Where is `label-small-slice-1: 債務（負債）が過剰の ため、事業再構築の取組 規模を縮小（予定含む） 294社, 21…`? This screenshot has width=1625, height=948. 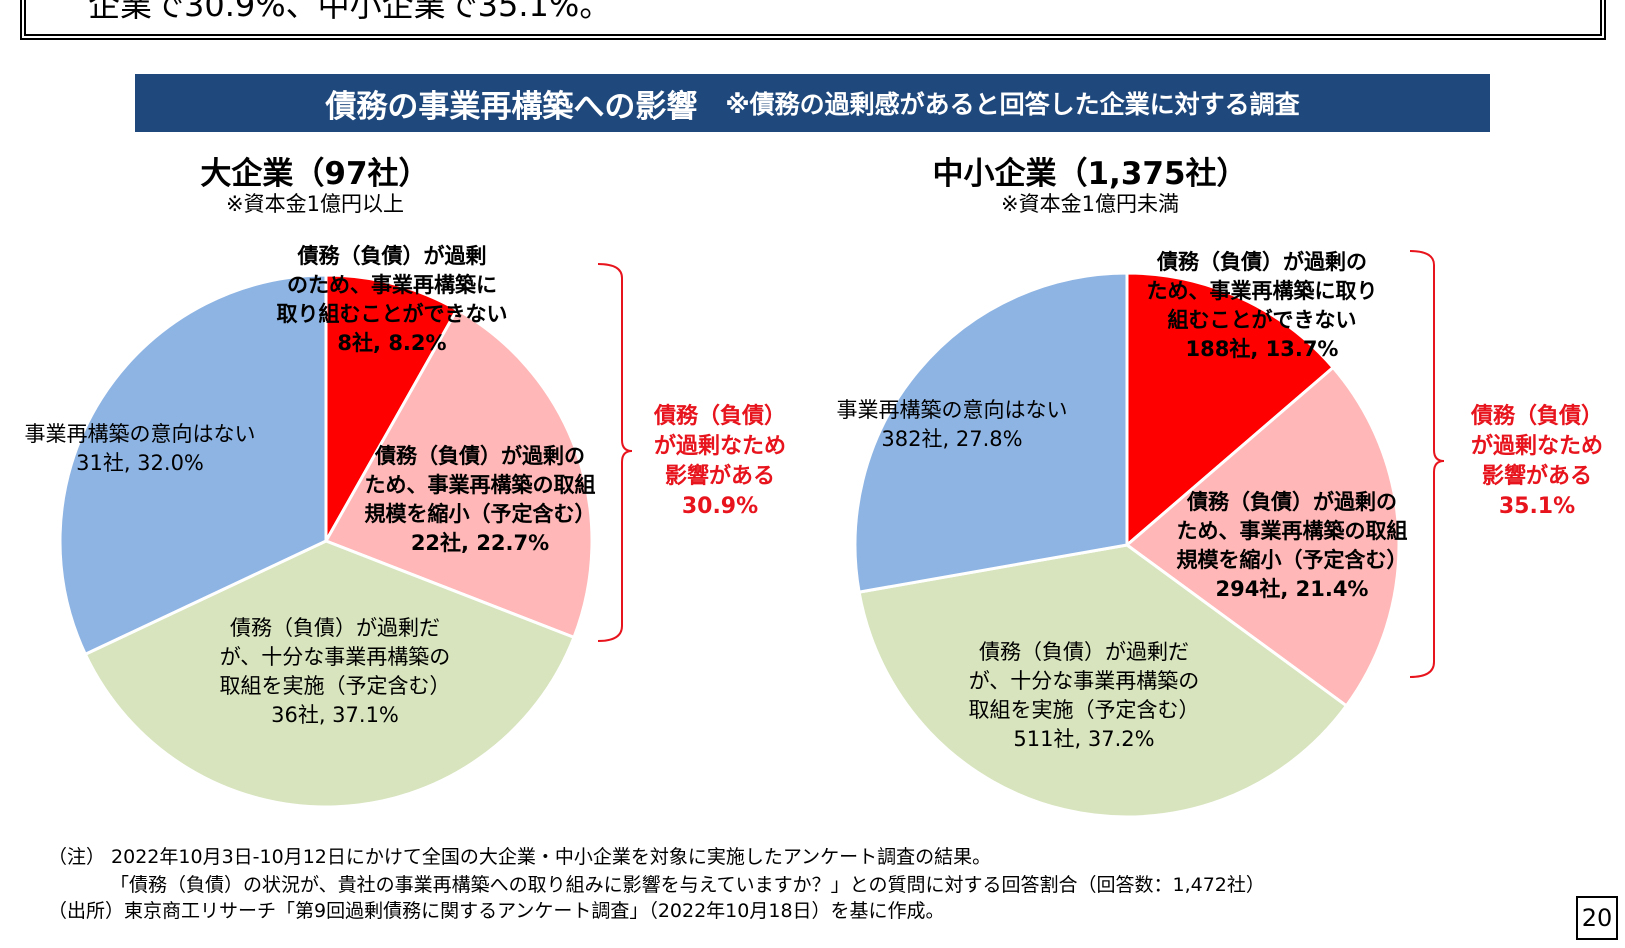 label-small-slice-1: 債務（負債）が過剰の ため、事業再構築の取組 規模を縮小（予定含む） 294社, 21… is located at coordinates (1292, 545).